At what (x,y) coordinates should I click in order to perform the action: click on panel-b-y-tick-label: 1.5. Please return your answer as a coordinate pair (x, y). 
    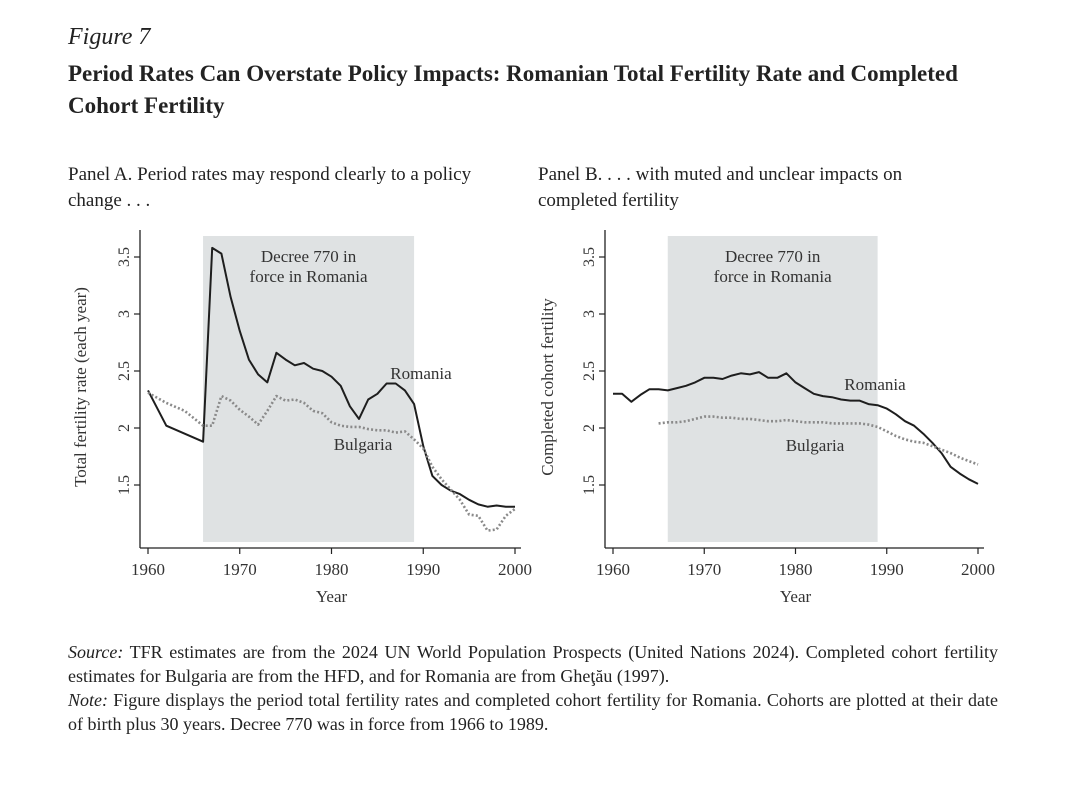
    Looking at the image, I should click on (589, 485).